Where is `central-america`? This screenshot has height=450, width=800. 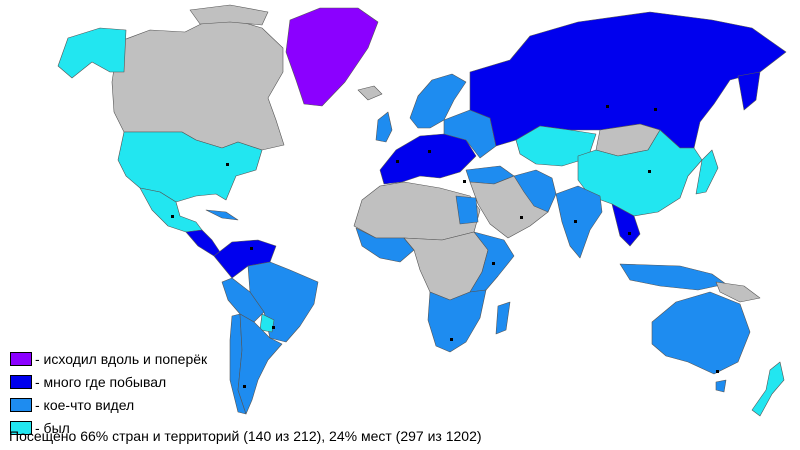
central-america is located at coordinates (203, 243).